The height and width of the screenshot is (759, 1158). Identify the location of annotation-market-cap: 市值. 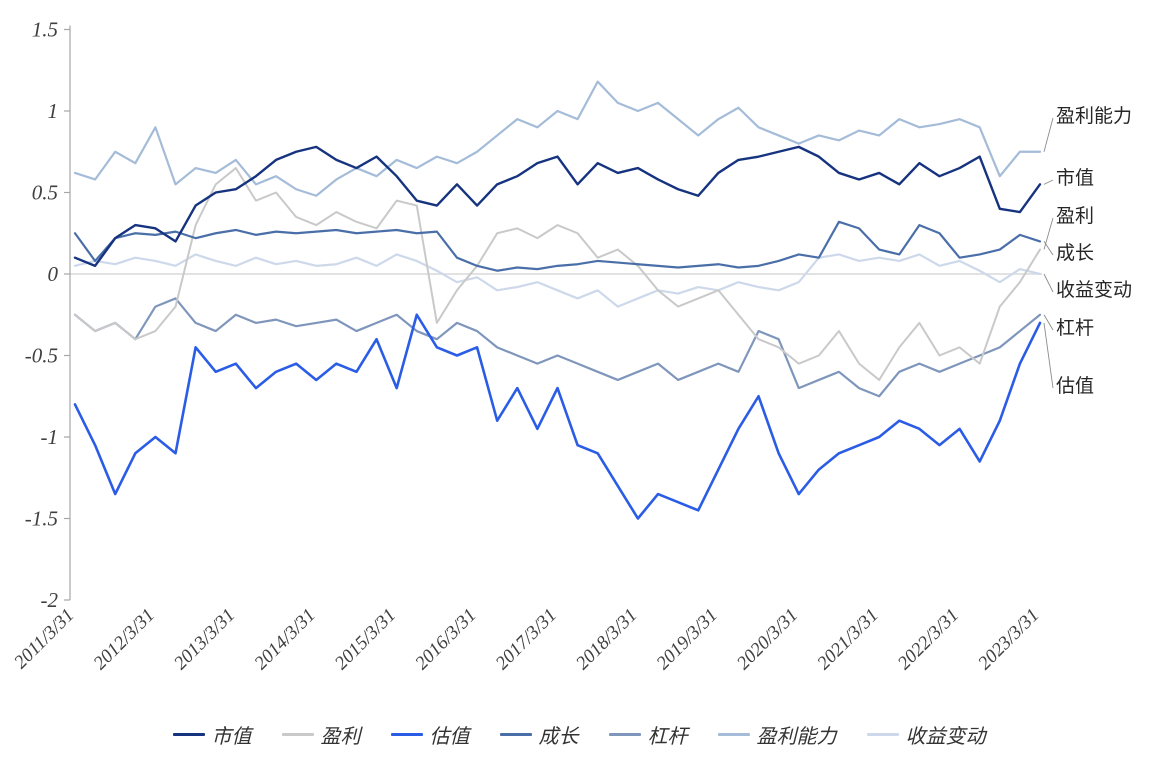
(1075, 178).